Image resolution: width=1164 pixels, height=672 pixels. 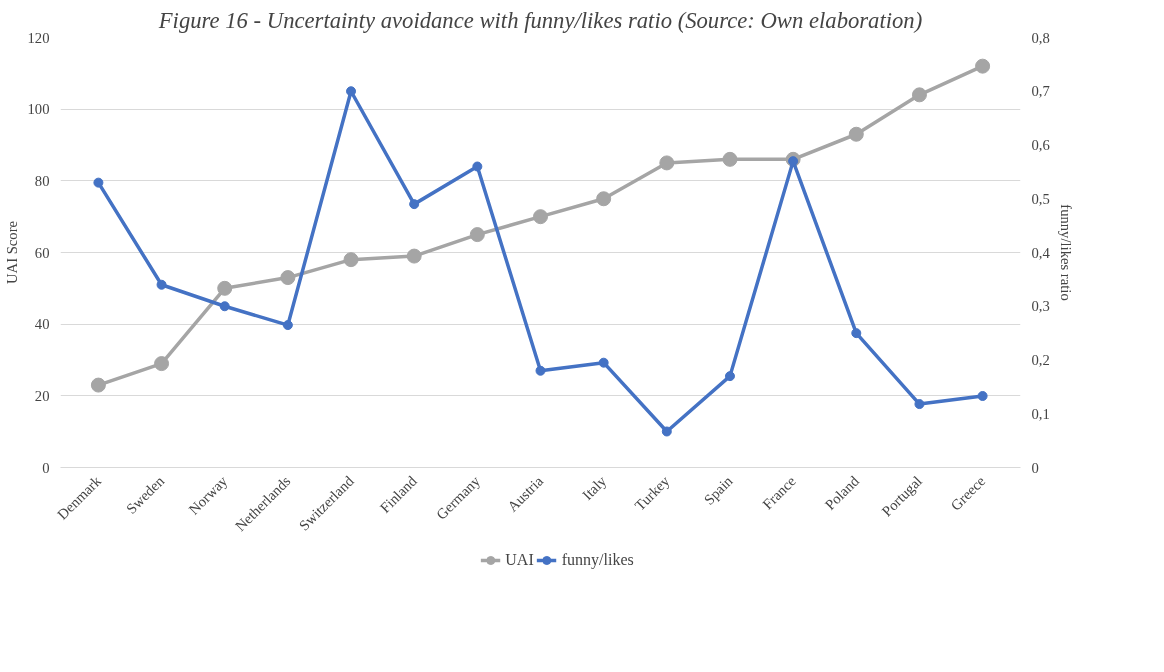 I want to click on y-tick-label: 80, so click(x=42, y=180).